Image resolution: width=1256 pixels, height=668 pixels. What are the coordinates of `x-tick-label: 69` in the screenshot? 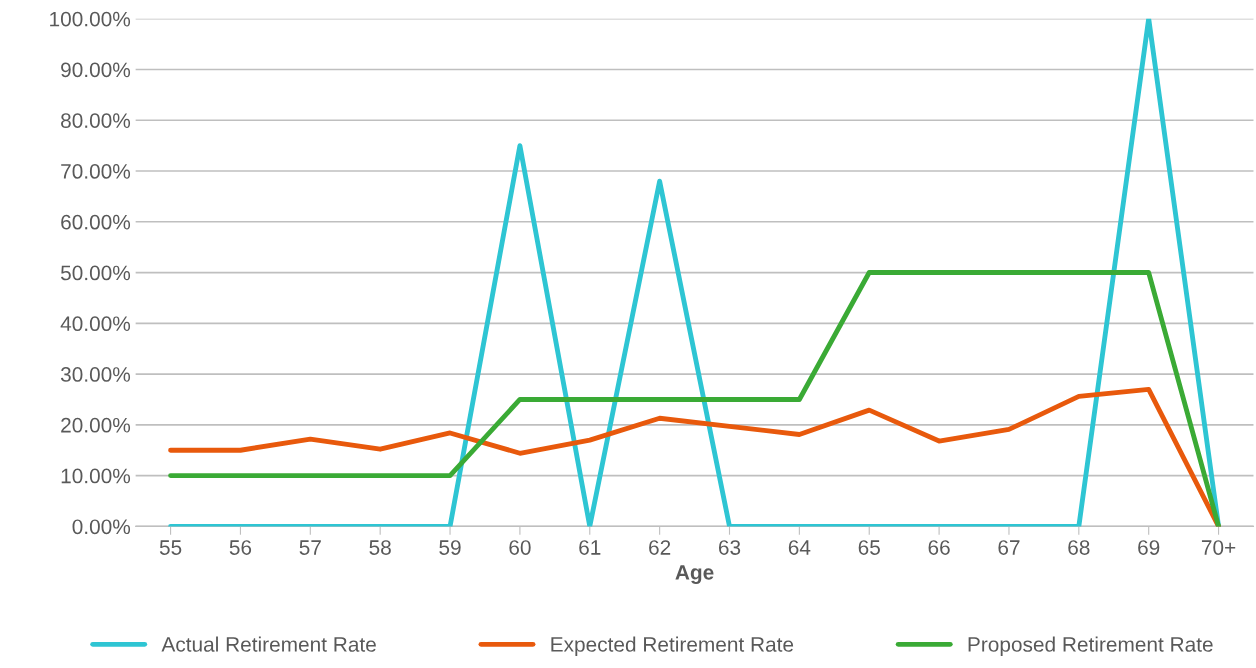 It's located at (1149, 547).